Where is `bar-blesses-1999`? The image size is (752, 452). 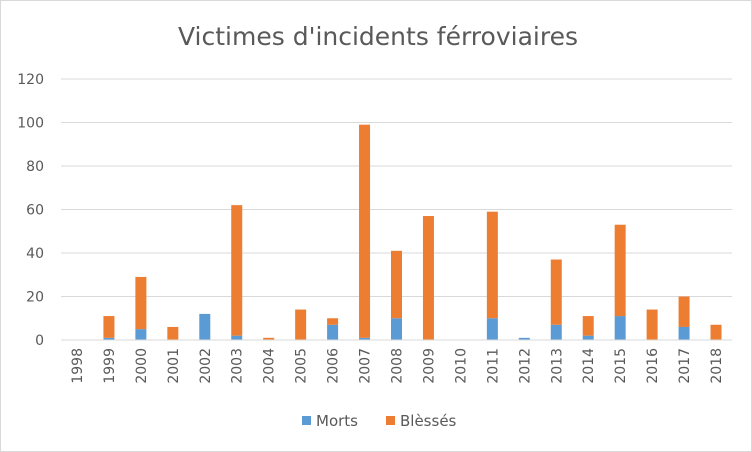
bar-blesses-1999 is located at coordinates (109, 327).